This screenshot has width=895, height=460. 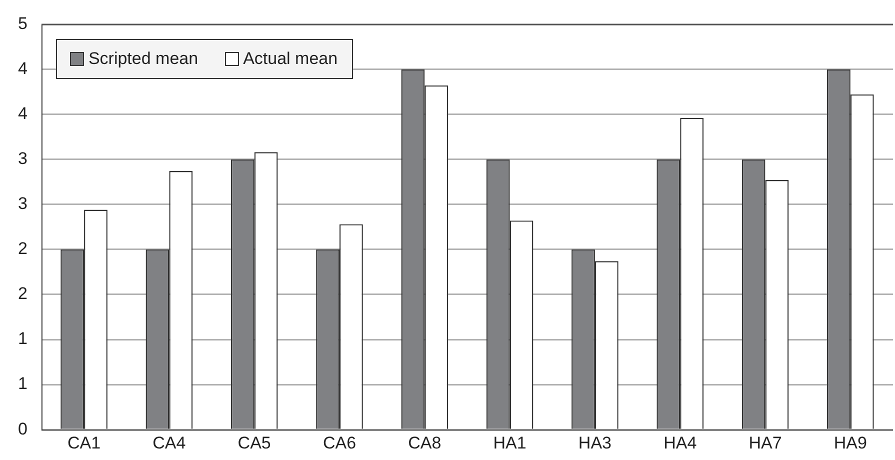 What do you see at coordinates (425, 442) in the screenshot?
I see `x-tick-label: CA8` at bounding box center [425, 442].